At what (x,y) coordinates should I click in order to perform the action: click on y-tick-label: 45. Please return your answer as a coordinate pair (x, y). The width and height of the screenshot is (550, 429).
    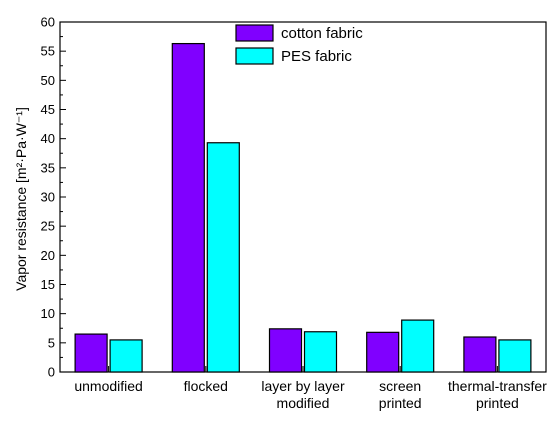
    Looking at the image, I should click on (48, 109).